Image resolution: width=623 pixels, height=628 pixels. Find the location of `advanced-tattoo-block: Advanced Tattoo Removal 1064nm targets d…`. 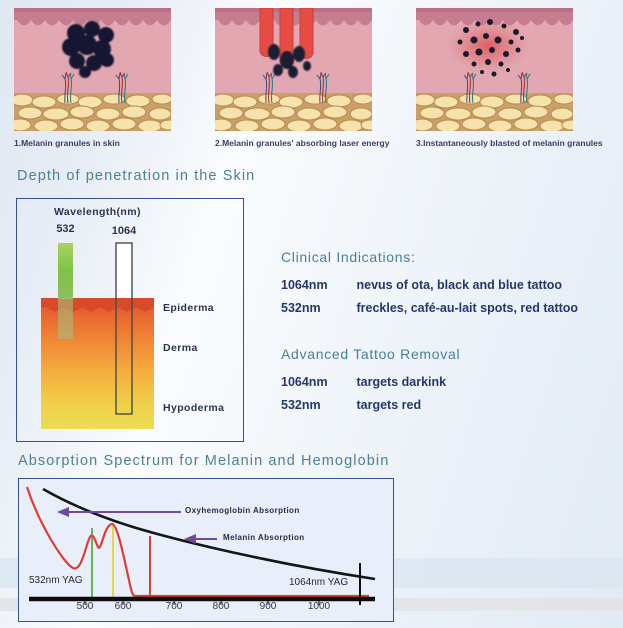

advanced-tattoo-block: Advanced Tattoo Removal 1064nm targets d… is located at coordinates (370, 381).